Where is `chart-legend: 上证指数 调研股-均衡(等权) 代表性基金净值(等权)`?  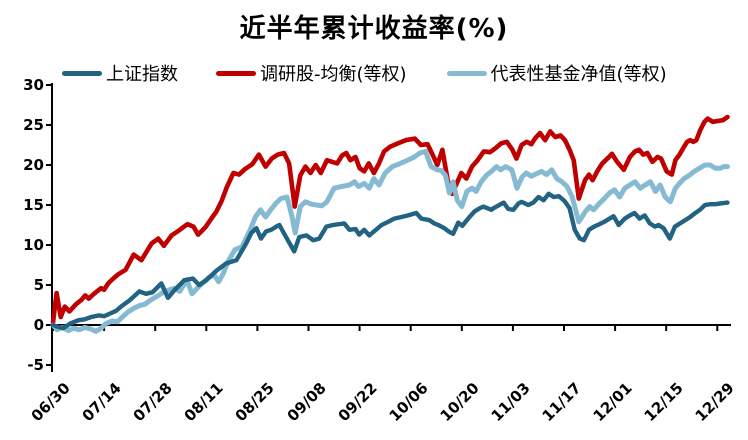
chart-legend: 上证指数 调研股-均衡(等权) 代表性基金净值(等权) is located at coordinates (392, 73).